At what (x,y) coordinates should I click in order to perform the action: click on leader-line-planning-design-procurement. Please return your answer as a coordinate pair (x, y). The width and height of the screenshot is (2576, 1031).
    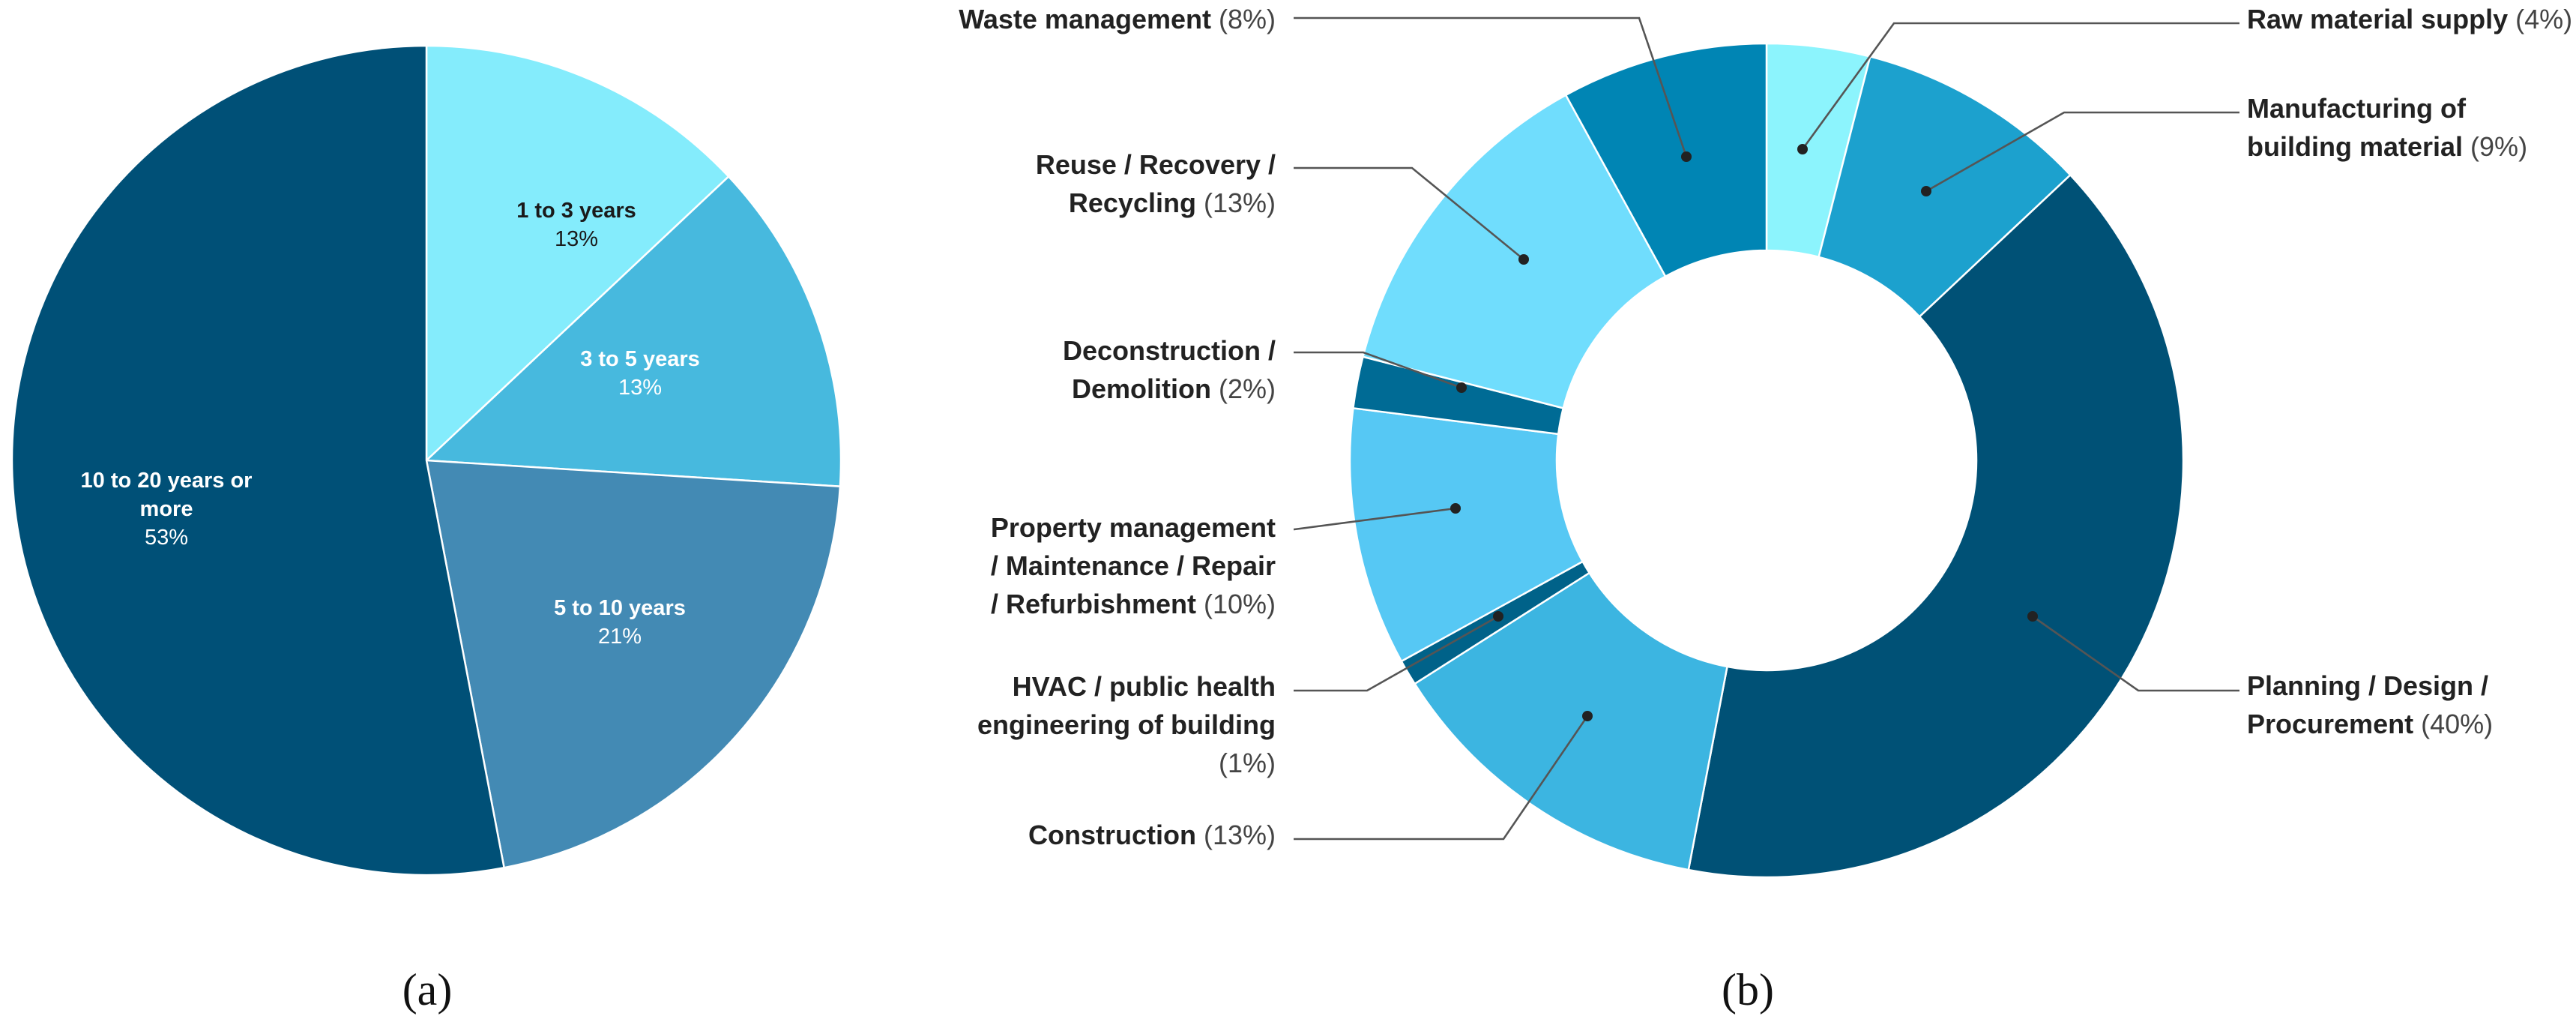
    Looking at the image, I should click on (2135, 653).